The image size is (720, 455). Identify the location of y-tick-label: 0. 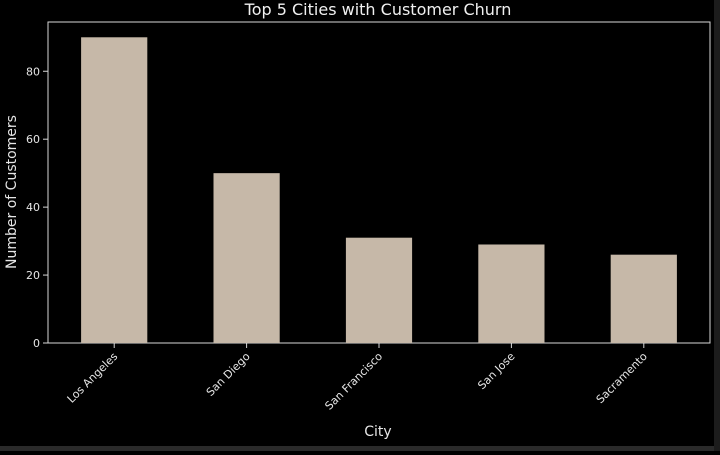
(36, 343).